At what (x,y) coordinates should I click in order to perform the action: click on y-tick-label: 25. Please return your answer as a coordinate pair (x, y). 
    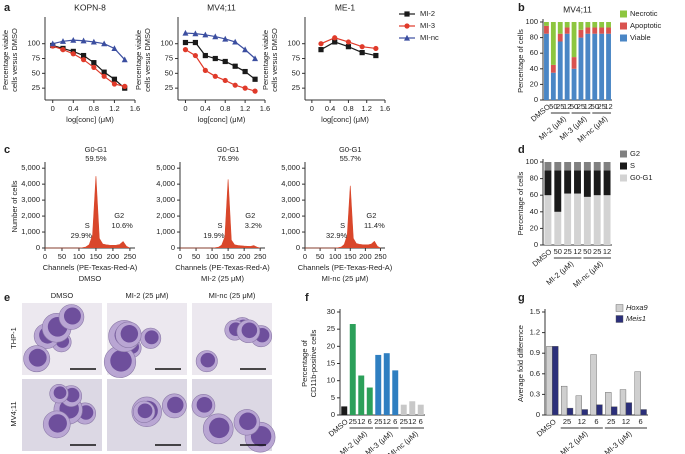
    Looking at the image, I should click on (296, 87).